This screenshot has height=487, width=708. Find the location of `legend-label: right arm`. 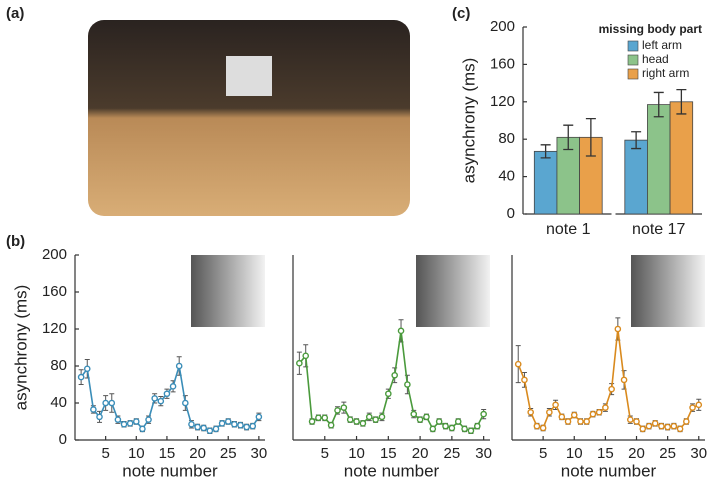

legend-label: right arm is located at coordinates (665, 73).